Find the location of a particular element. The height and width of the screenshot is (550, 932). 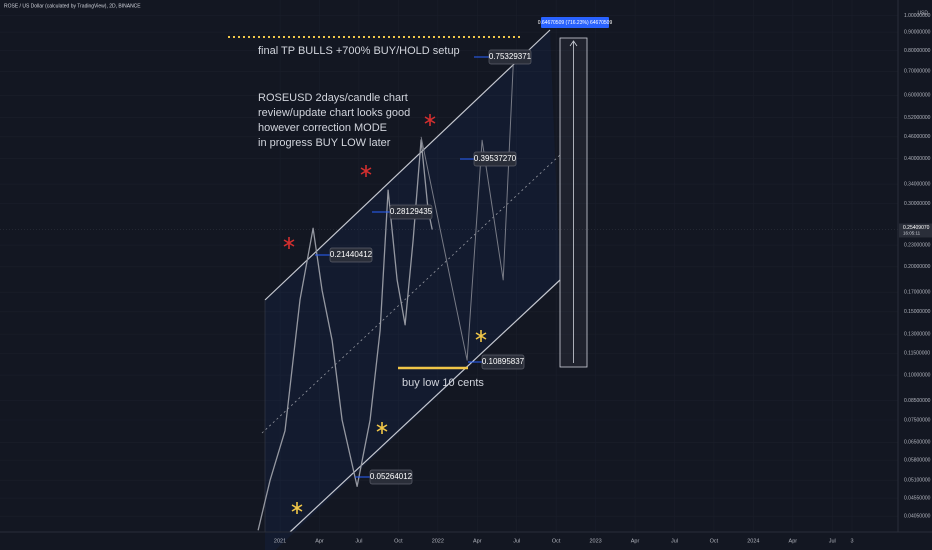

price-label: 0.28129435 is located at coordinates (411, 211).